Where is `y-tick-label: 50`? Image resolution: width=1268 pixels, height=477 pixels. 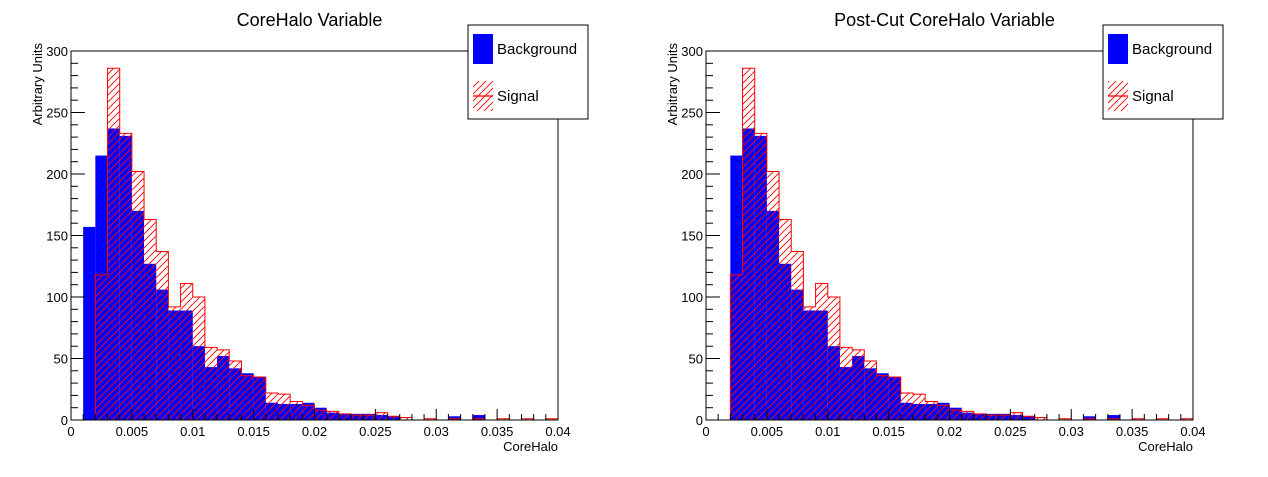
y-tick-label: 50 is located at coordinates (61, 359).